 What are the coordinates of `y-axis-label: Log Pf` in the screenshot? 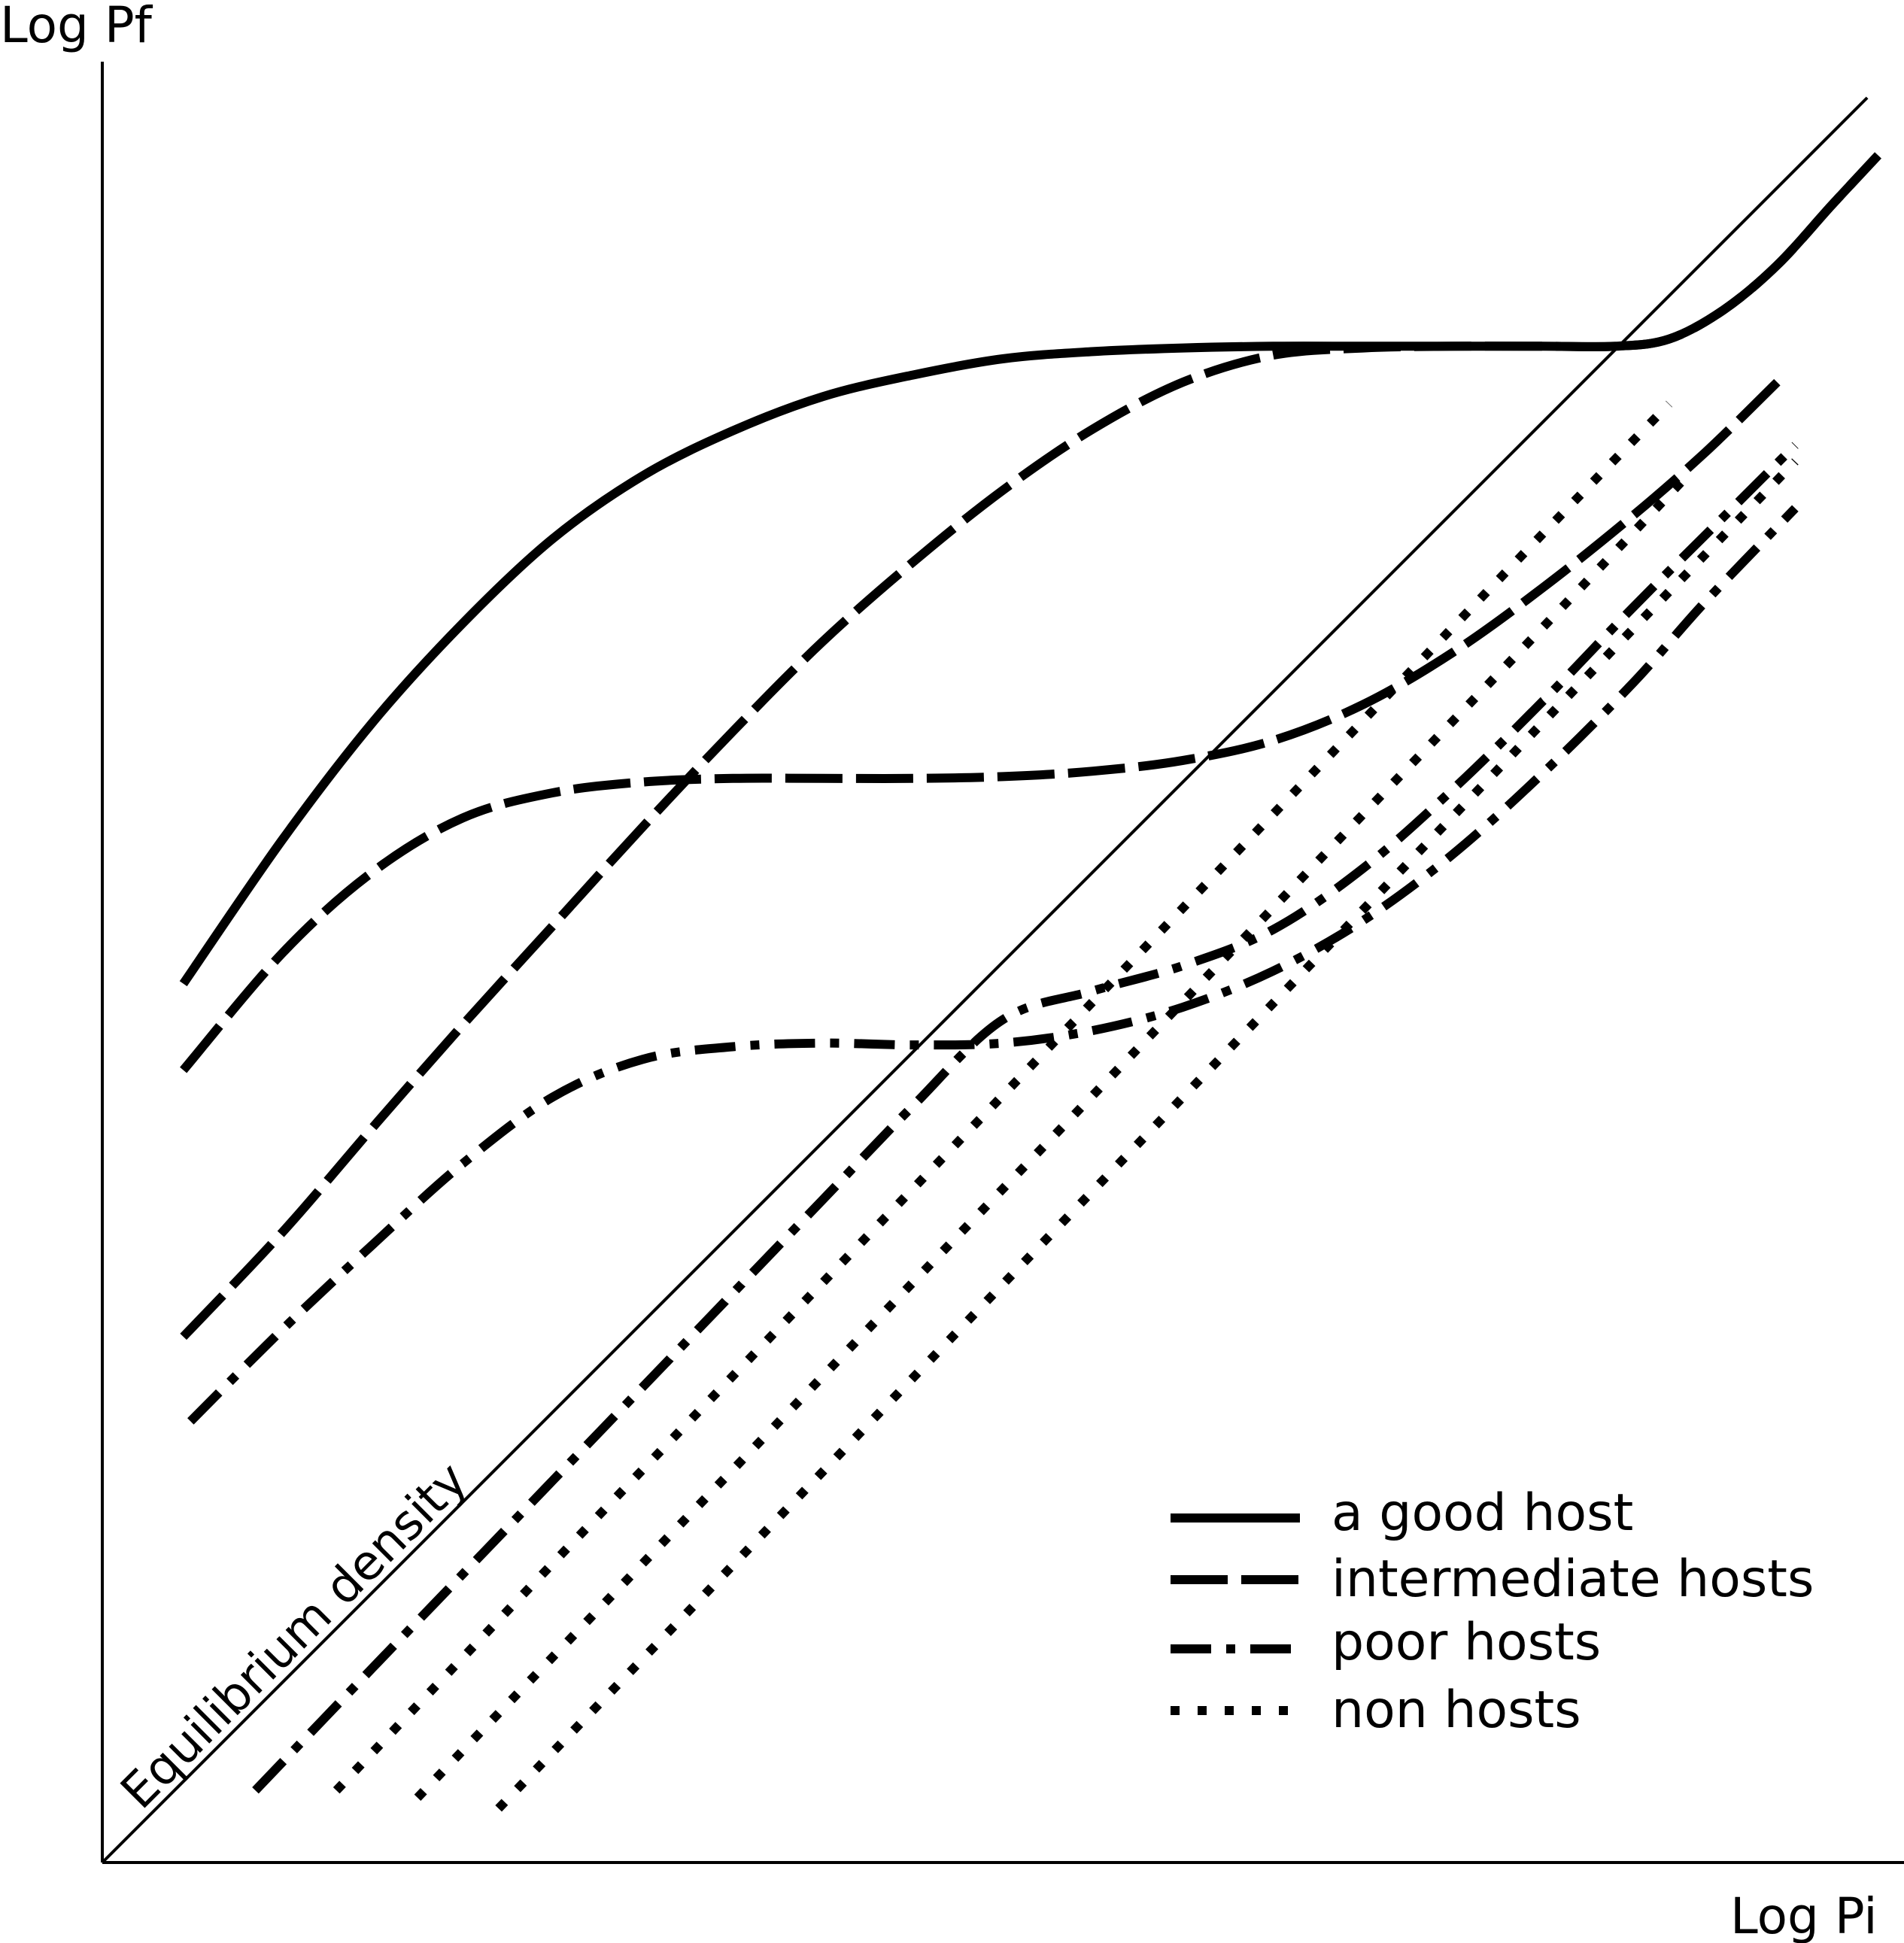 It's located at (76, 27).